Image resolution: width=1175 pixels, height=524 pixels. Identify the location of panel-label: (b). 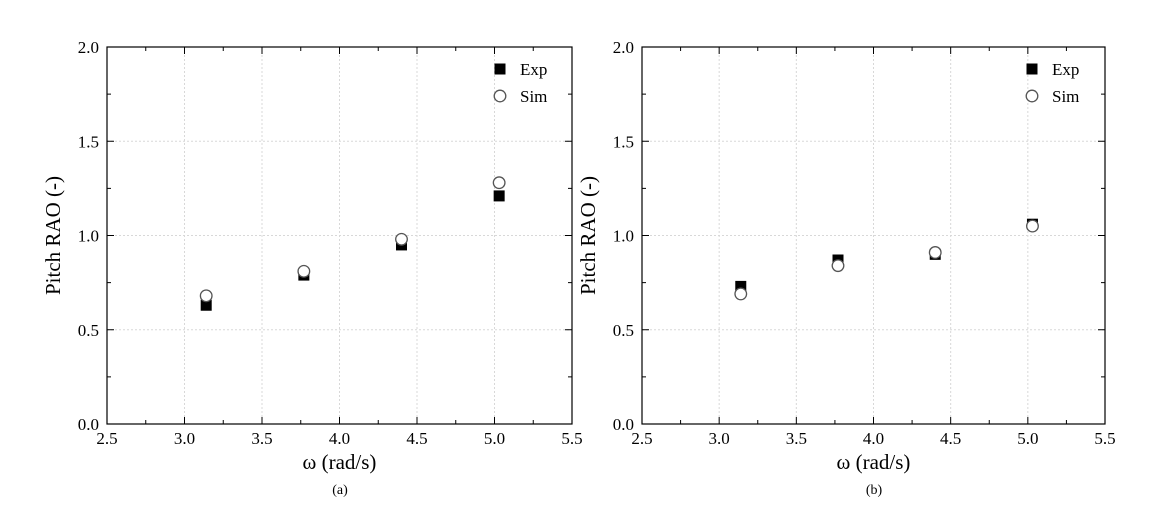
(874, 490).